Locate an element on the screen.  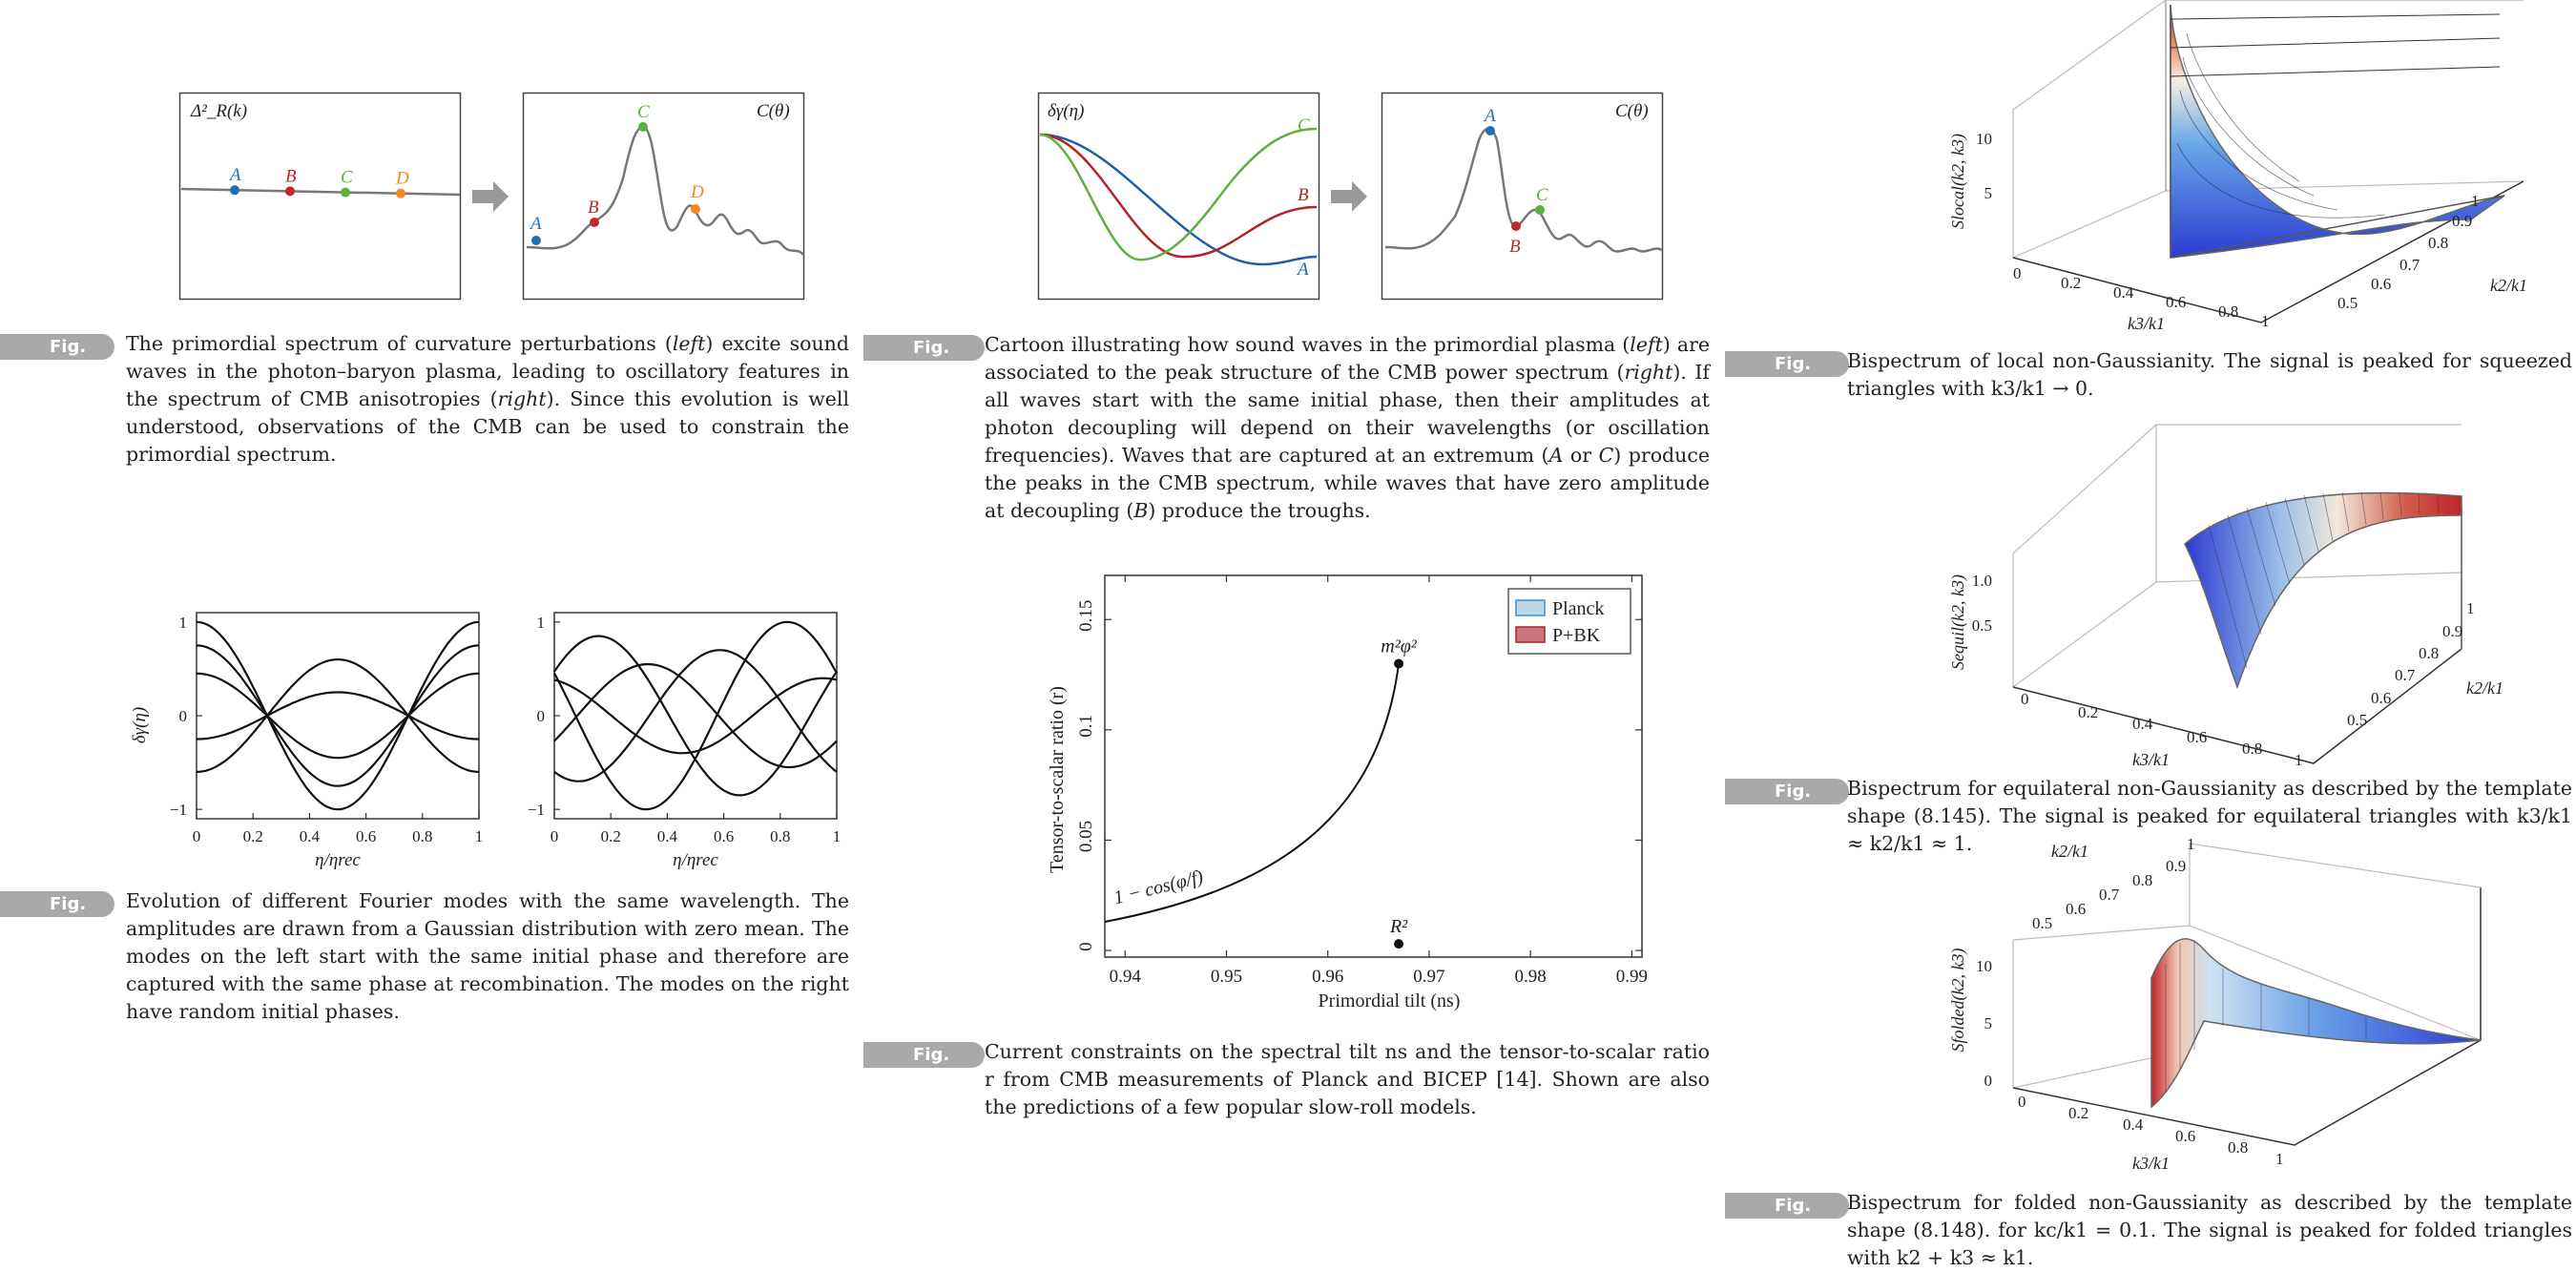
fig-8-7-arrow is located at coordinates (1349, 197).